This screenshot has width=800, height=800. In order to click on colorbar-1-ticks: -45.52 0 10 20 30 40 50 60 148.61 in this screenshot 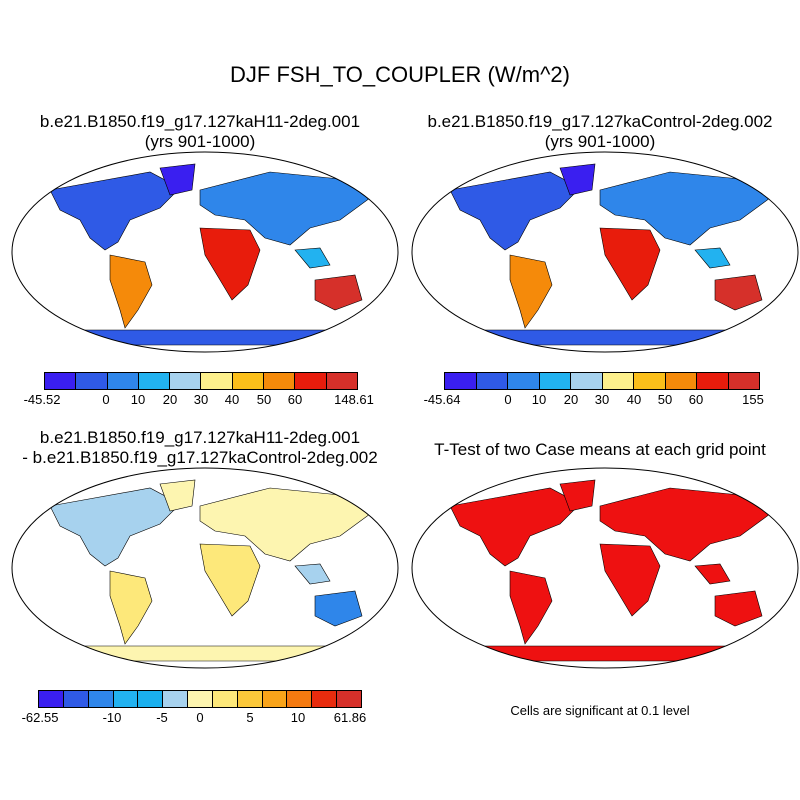, I will do `click(199, 400)`.